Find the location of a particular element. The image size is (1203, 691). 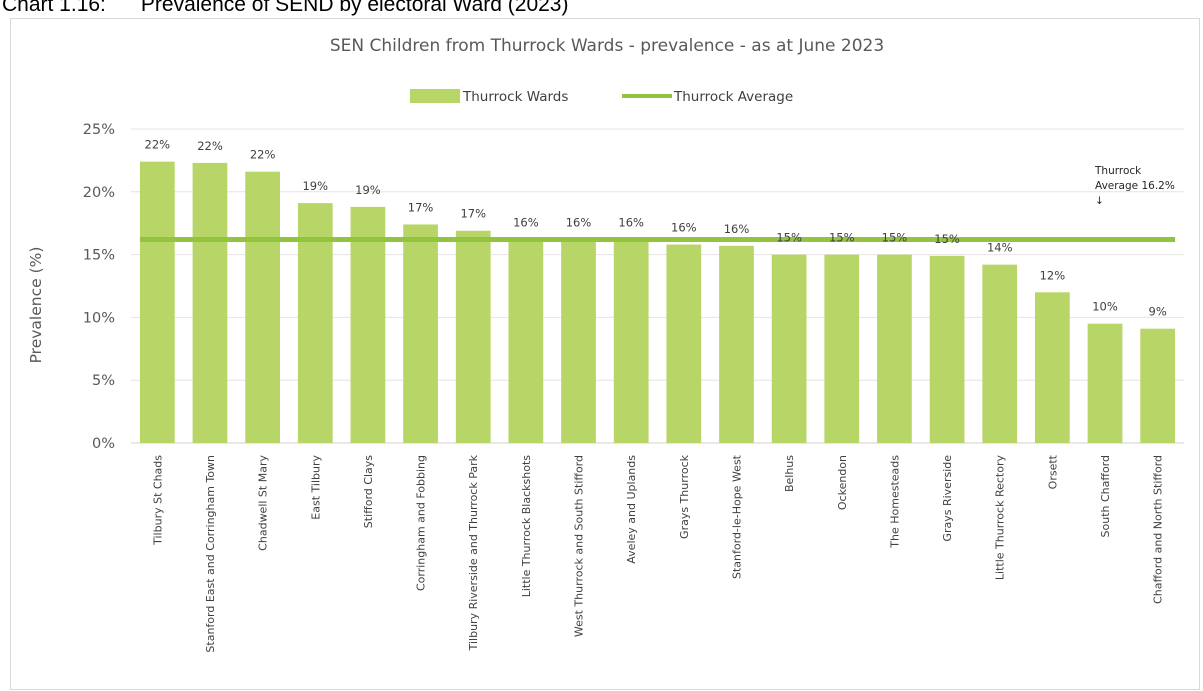

x-tick-label: Grays Riverside is located at coordinates (947, 498).